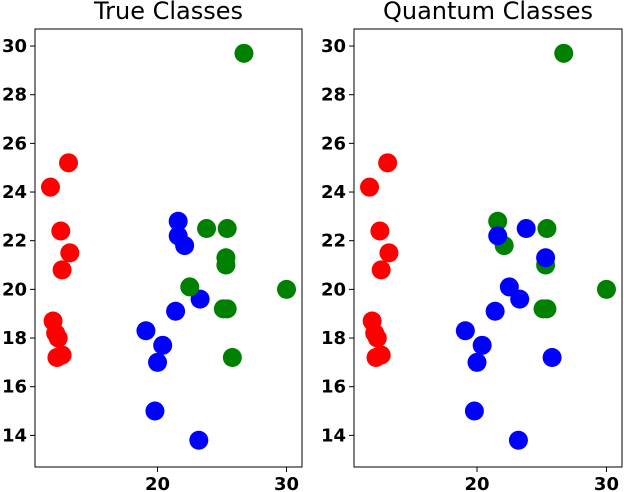 This screenshot has width=624, height=492. Describe the element at coordinates (168, 12) in the screenshot. I see `chart-title: True Classes` at that location.